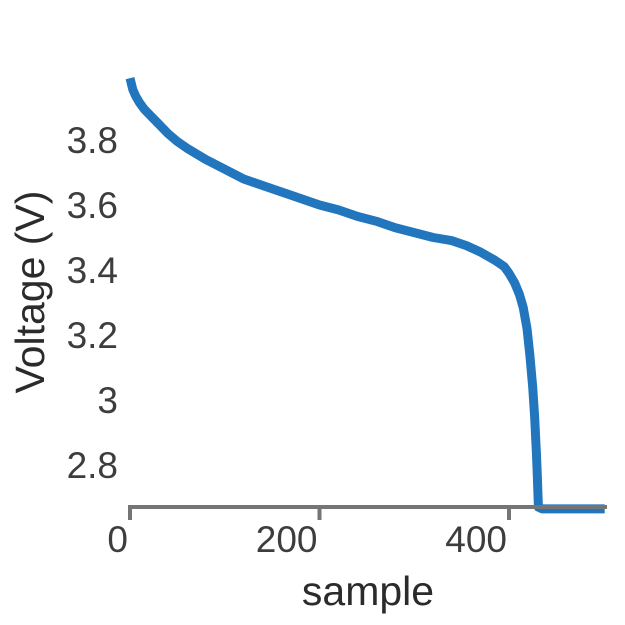  What do you see at coordinates (92, 465) in the screenshot?
I see `y-tick-label: 2.8` at bounding box center [92, 465].